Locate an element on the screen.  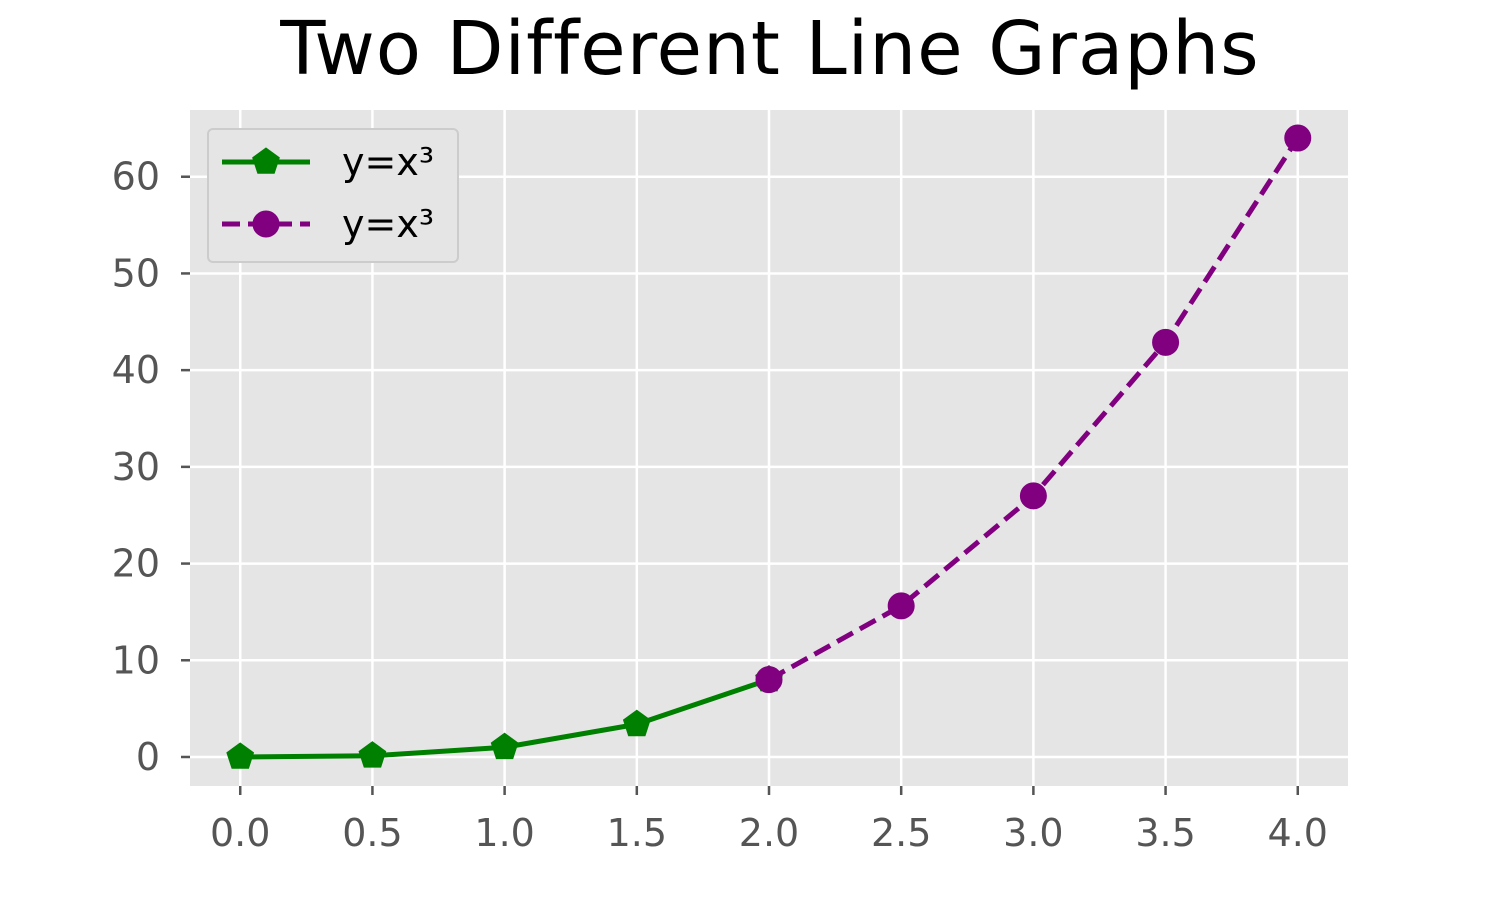
legend: y=x³ y=x³ is located at coordinates (333, 195).